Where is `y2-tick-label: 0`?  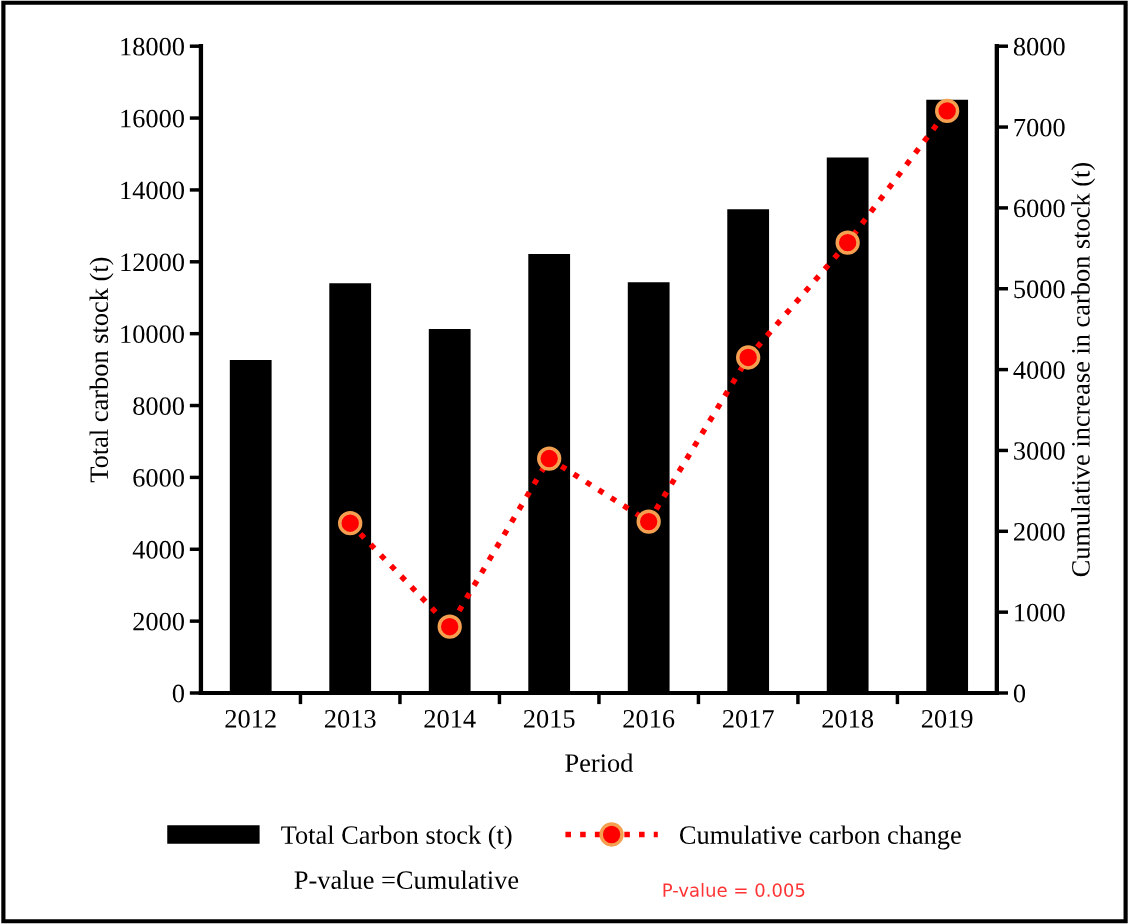
y2-tick-label: 0 is located at coordinates (1019, 693).